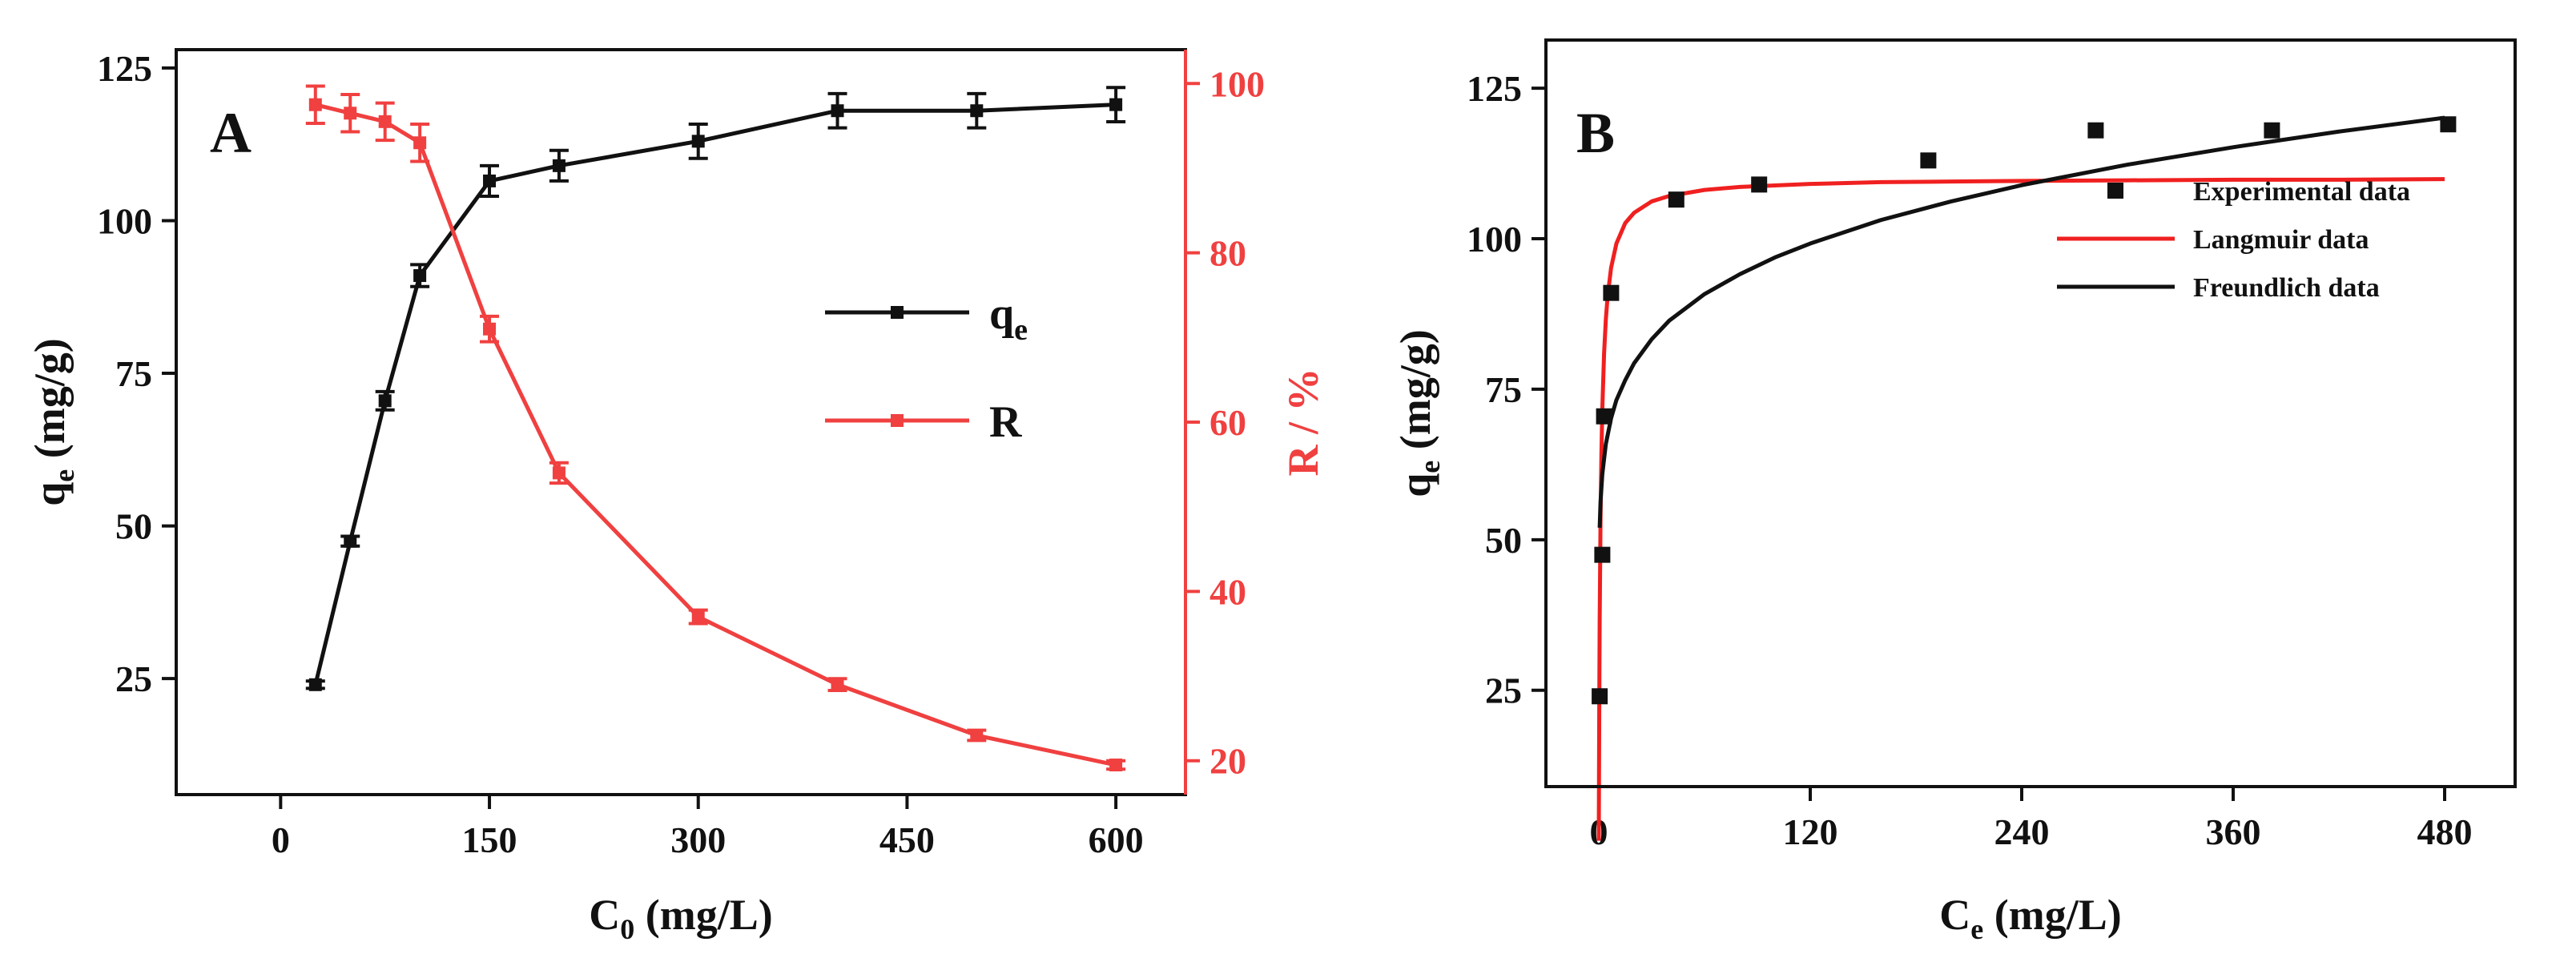  What do you see at coordinates (907, 839) in the screenshot?
I see `panel-a-x-tick-label: 450` at bounding box center [907, 839].